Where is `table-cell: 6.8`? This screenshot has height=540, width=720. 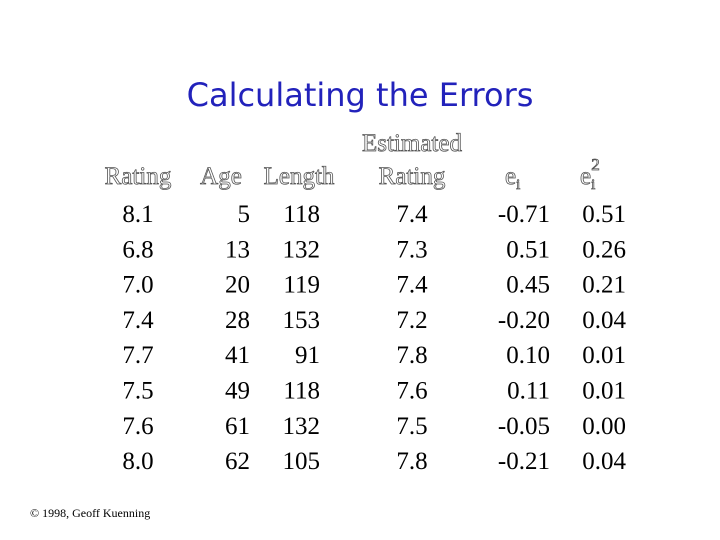
table-cell: 6.8 is located at coordinates (137, 249).